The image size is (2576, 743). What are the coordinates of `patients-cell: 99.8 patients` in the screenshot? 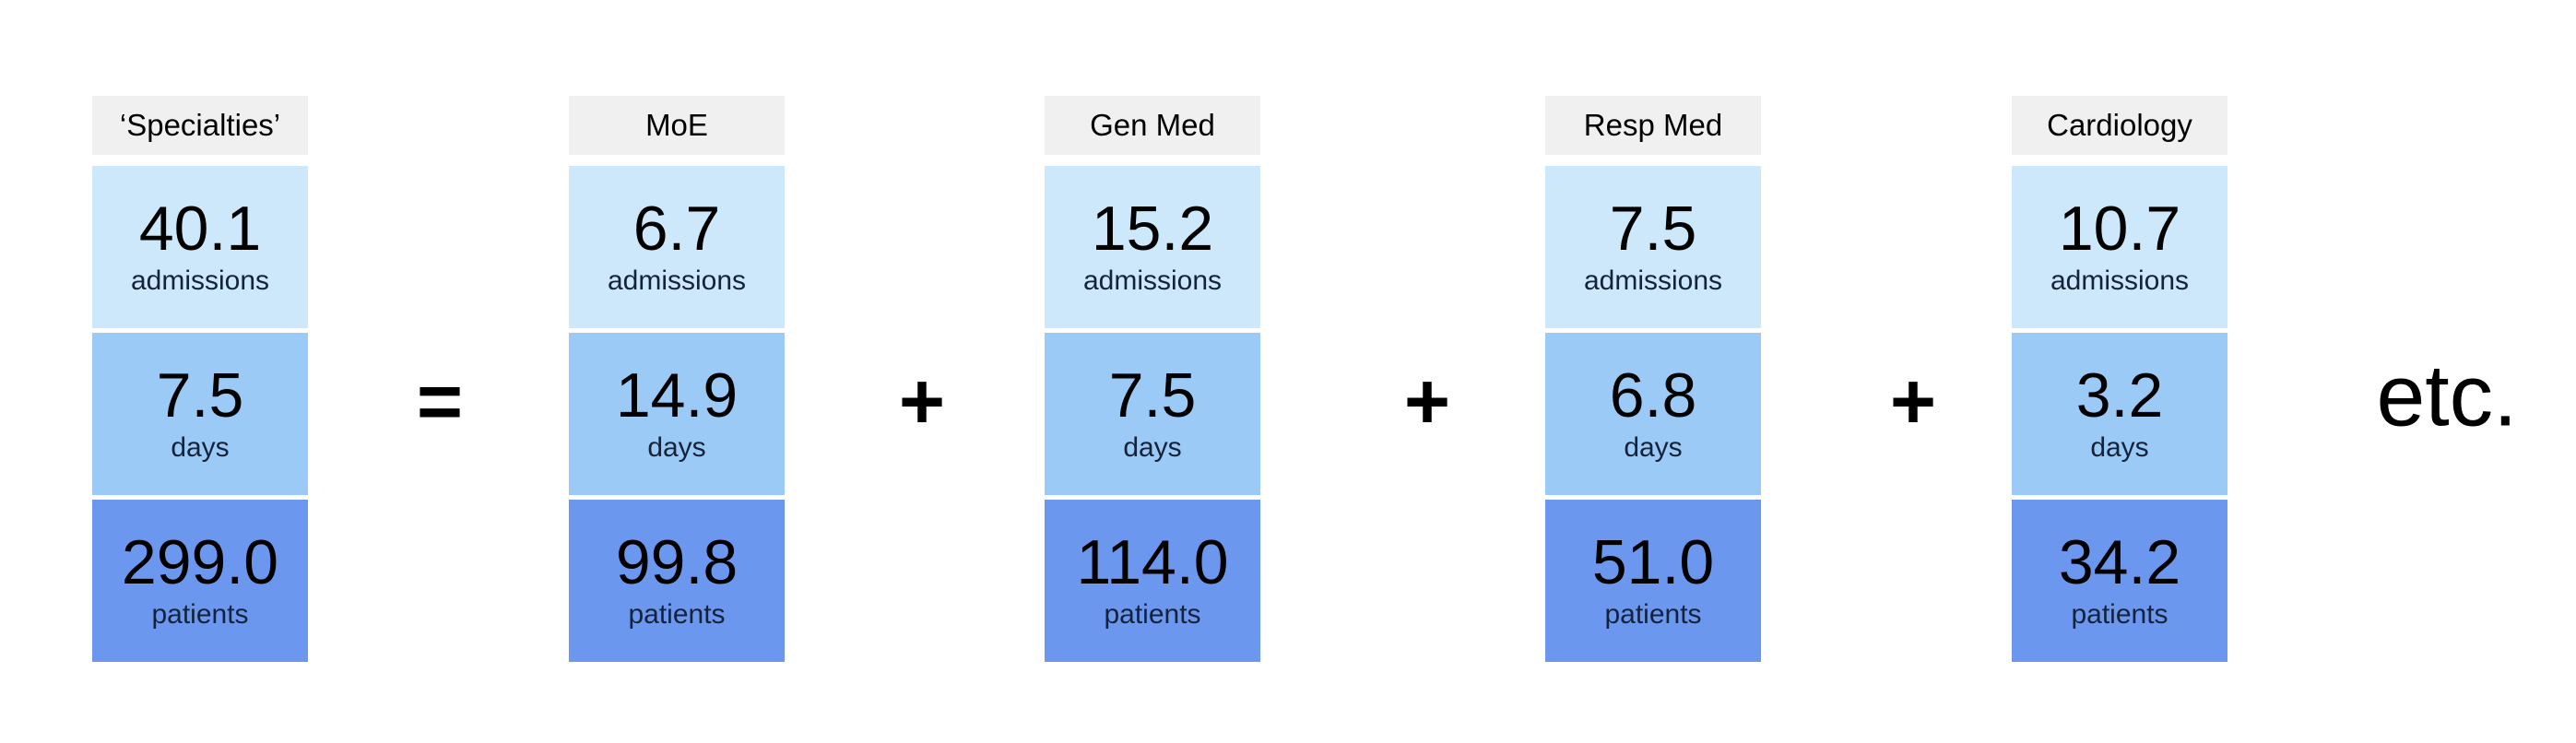 It's located at (677, 581).